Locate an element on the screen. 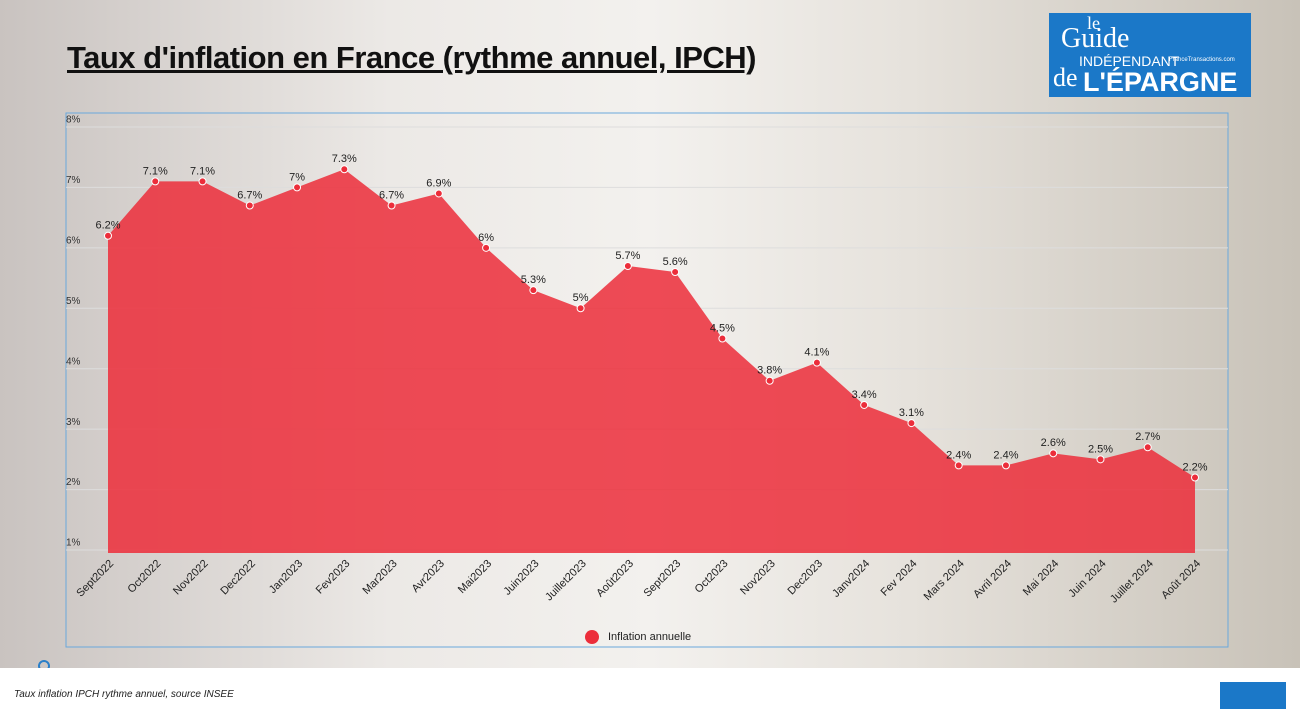 The height and width of the screenshot is (715, 1300). data-label: 6.9% is located at coordinates (438, 183).